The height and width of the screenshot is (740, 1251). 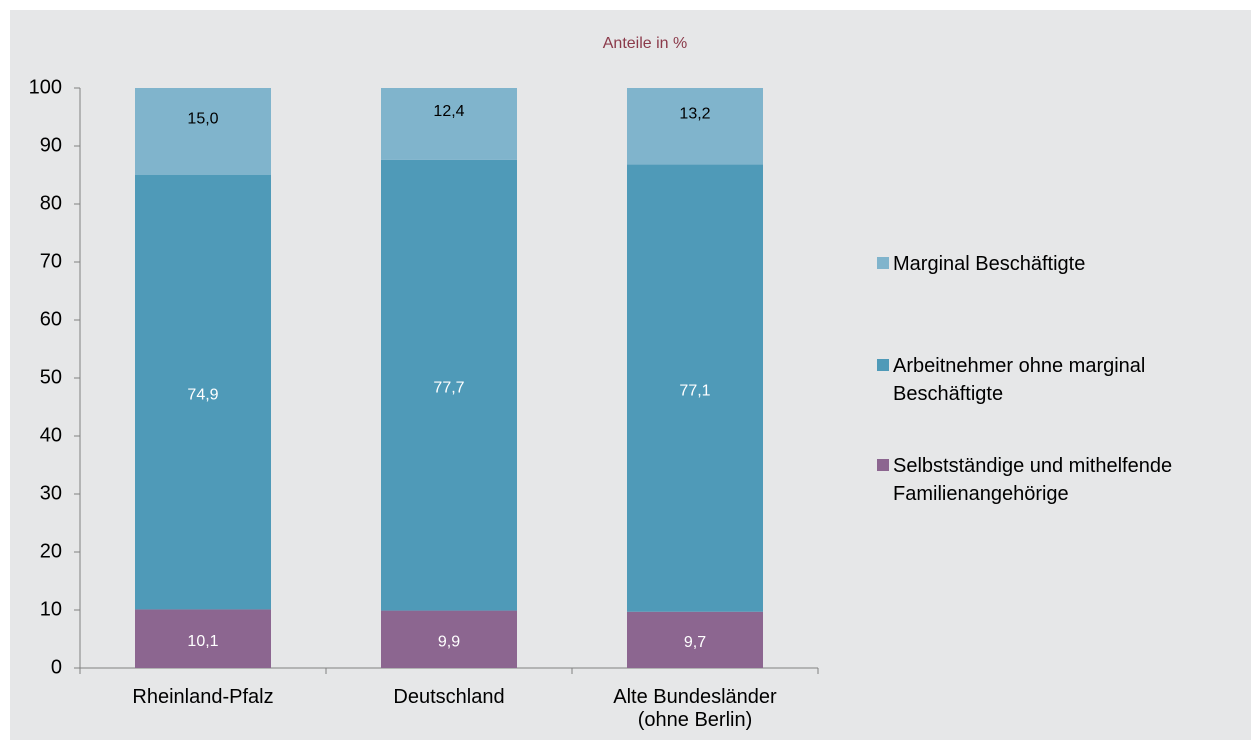 I want to click on y-tick-label: 0, so click(x=56, y=667).